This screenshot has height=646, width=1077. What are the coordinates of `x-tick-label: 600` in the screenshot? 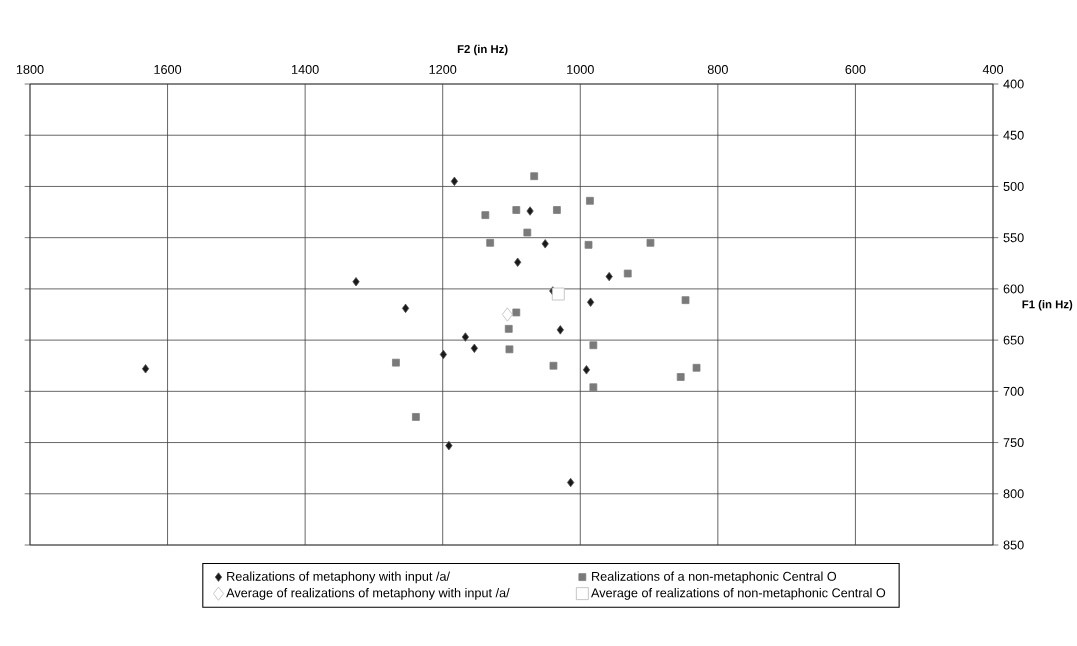 It's located at (855, 69).